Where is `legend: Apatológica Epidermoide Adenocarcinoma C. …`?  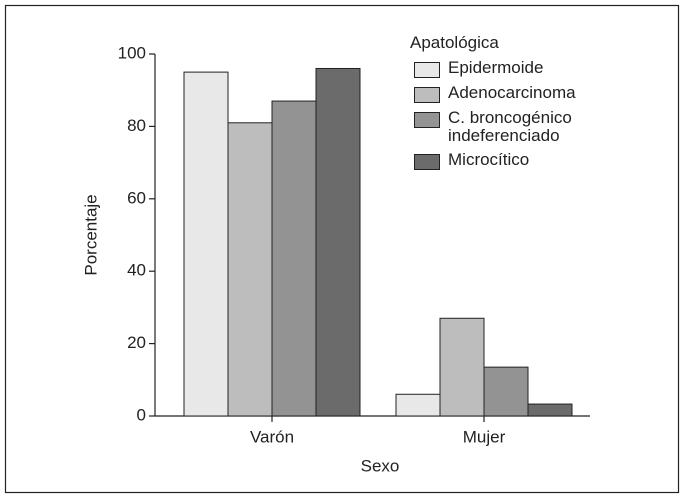
legend: Apatológica Epidermoide Adenocarcinoma C. … is located at coordinates (504, 101).